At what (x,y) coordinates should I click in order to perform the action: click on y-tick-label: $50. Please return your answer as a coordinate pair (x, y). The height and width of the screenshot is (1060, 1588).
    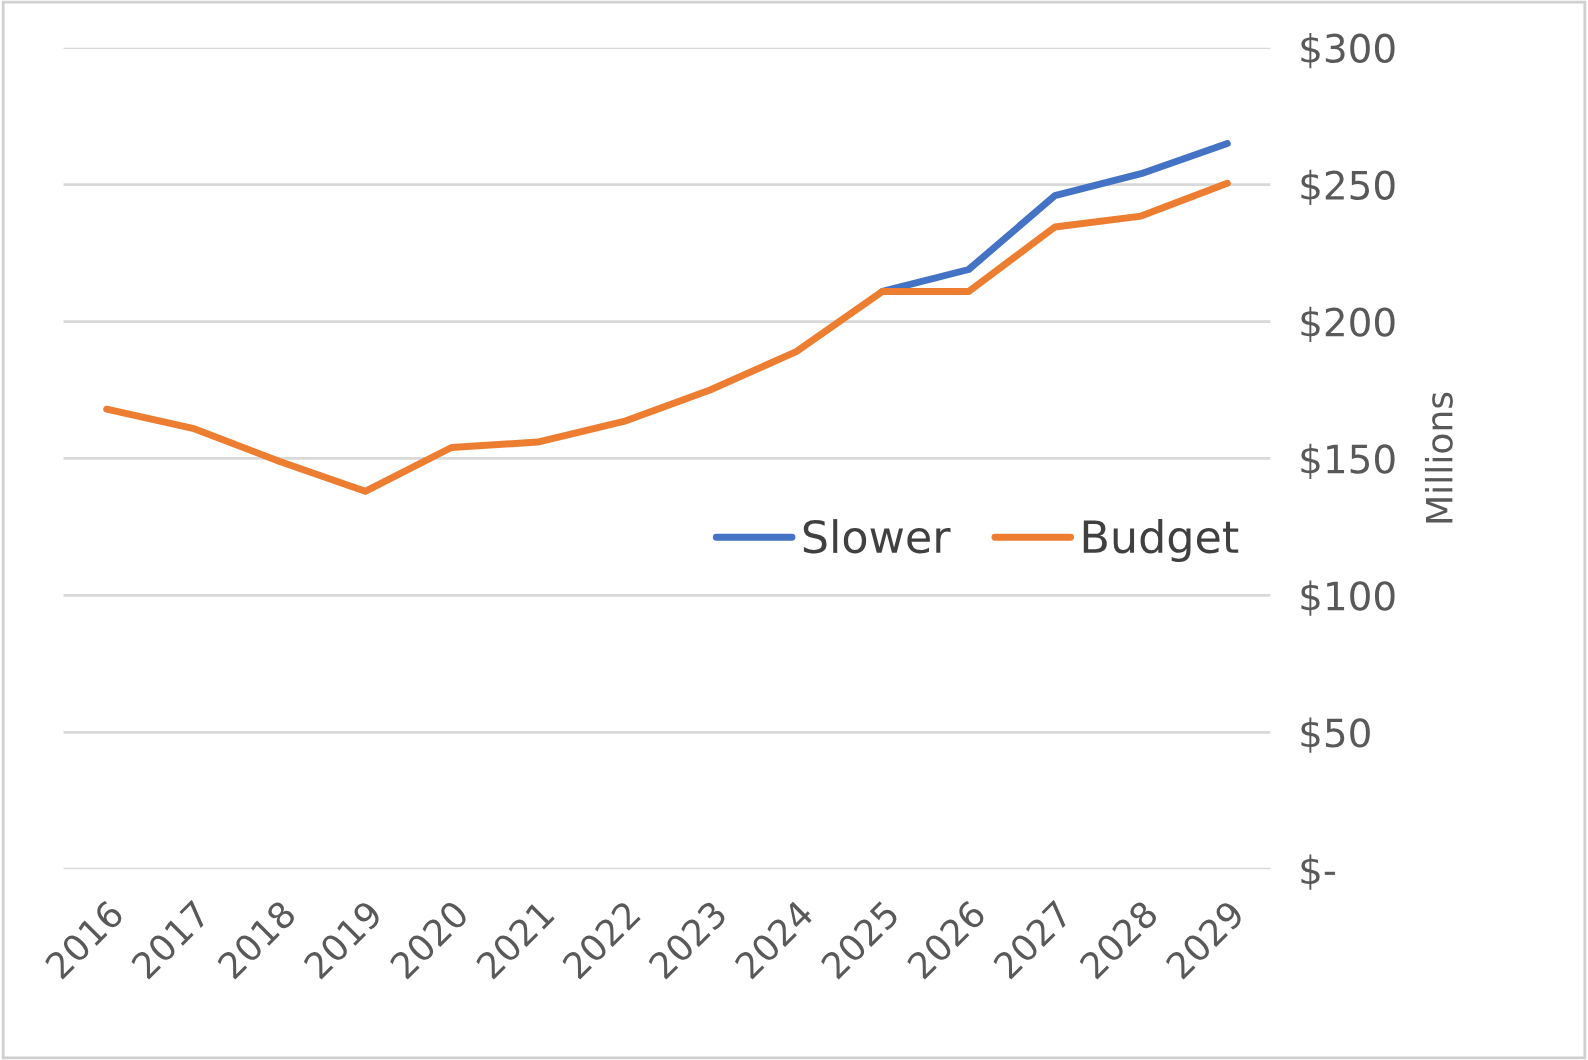
    Looking at the image, I should click on (1335, 735).